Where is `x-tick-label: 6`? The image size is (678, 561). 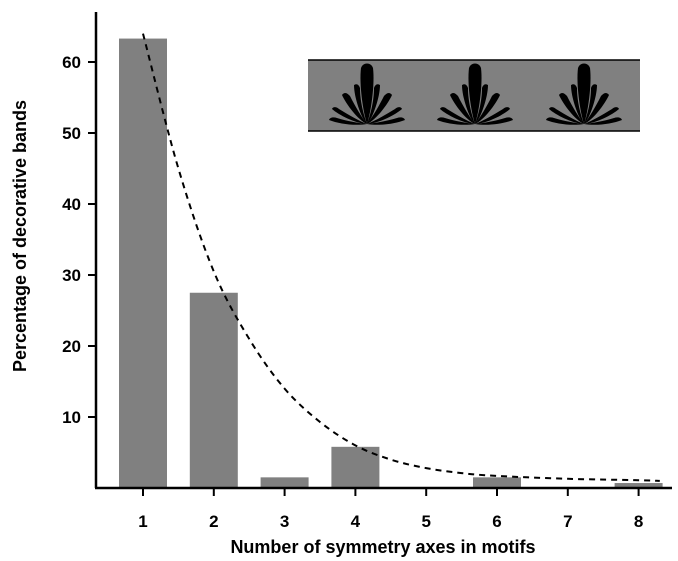
x-tick-label: 6 is located at coordinates (496, 521).